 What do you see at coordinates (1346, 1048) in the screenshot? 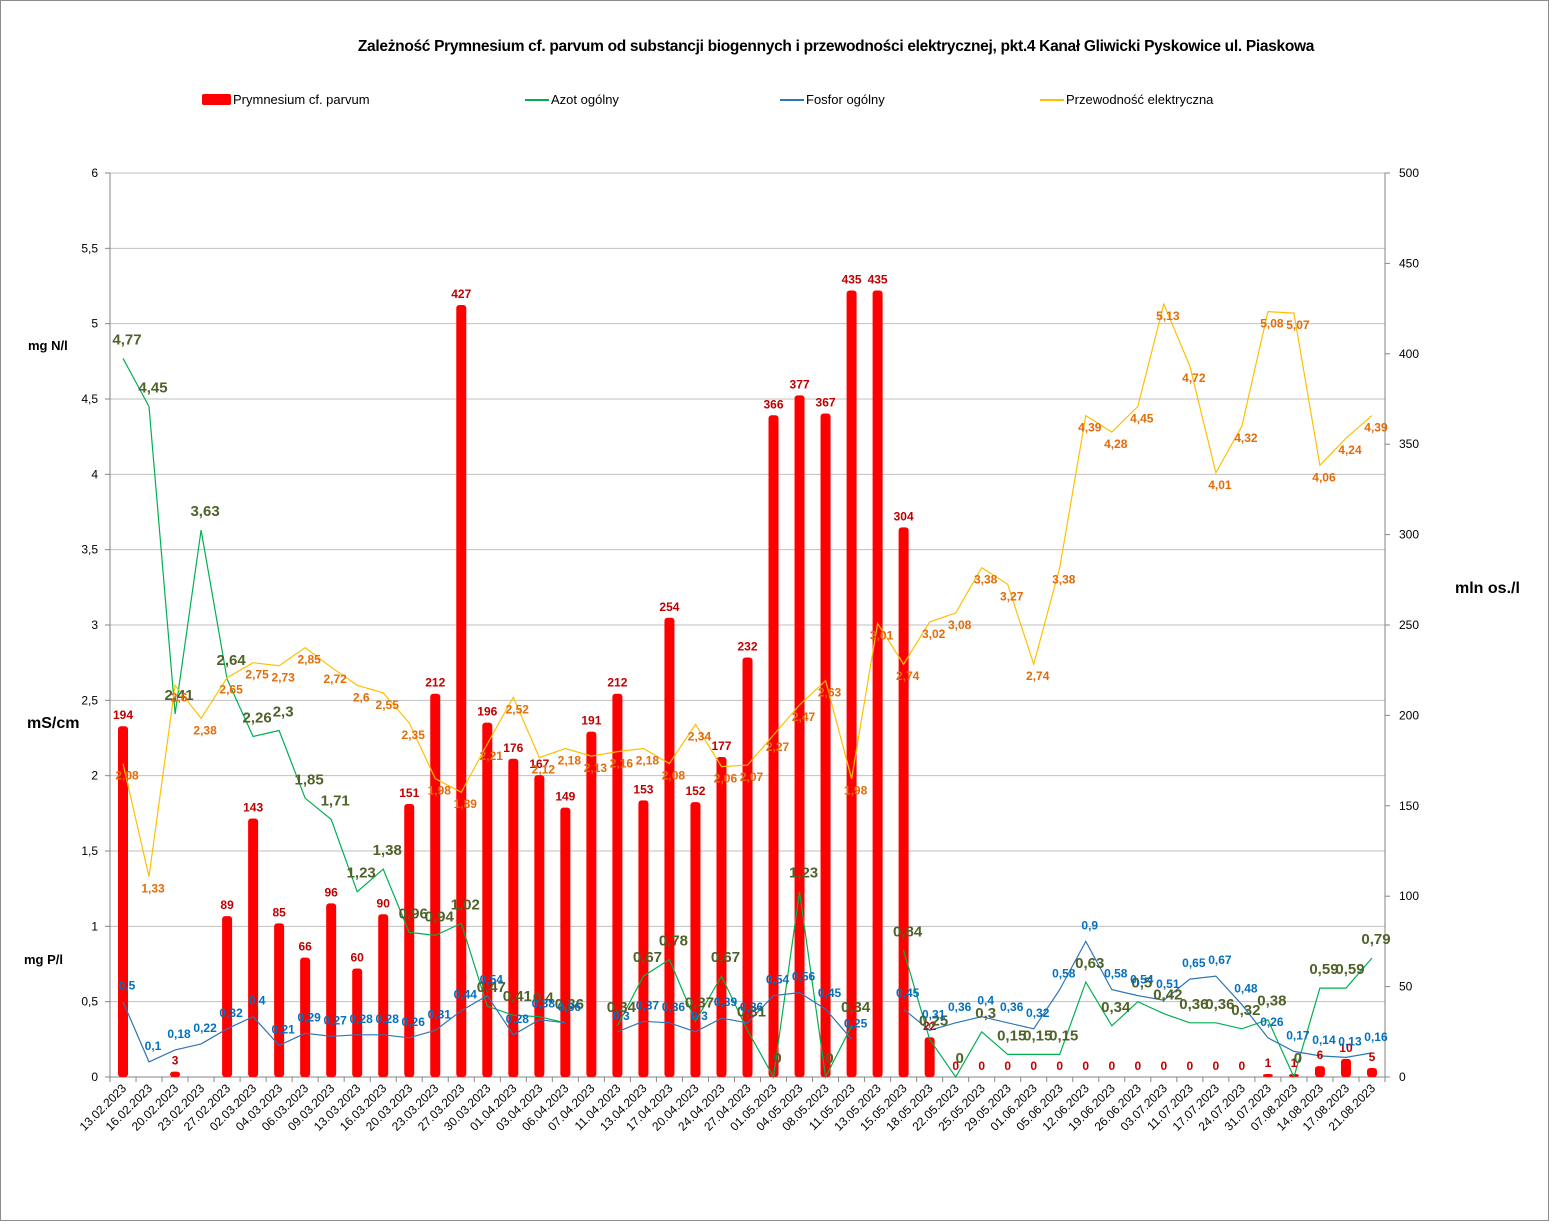
I see `bar-value-label: 10` at bounding box center [1346, 1048].